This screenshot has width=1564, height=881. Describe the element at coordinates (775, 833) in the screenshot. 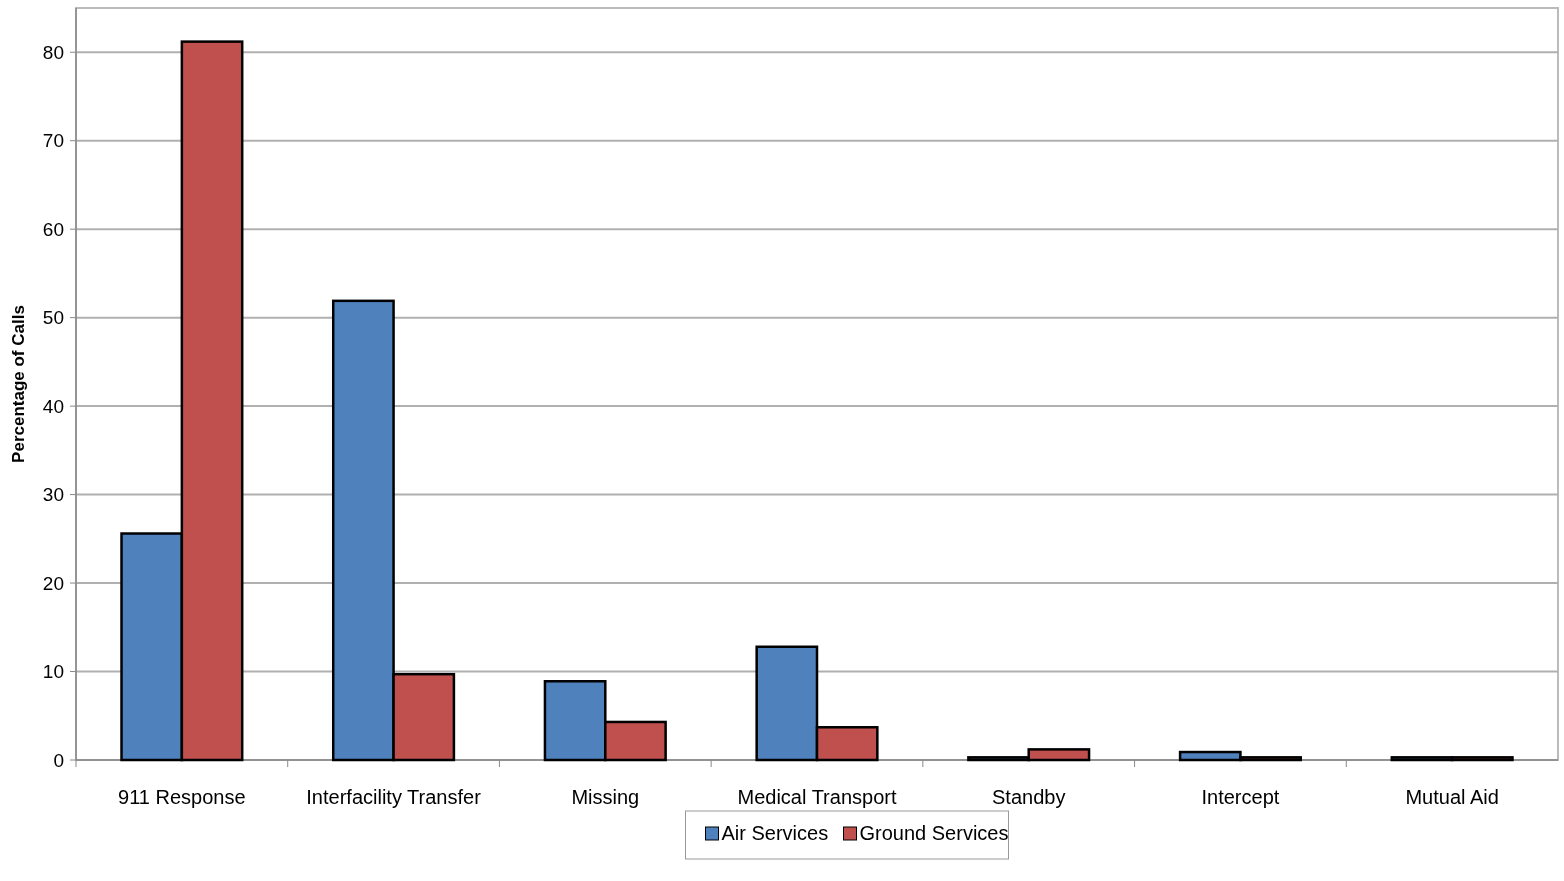

I see `legend-label: Air Services` at that location.